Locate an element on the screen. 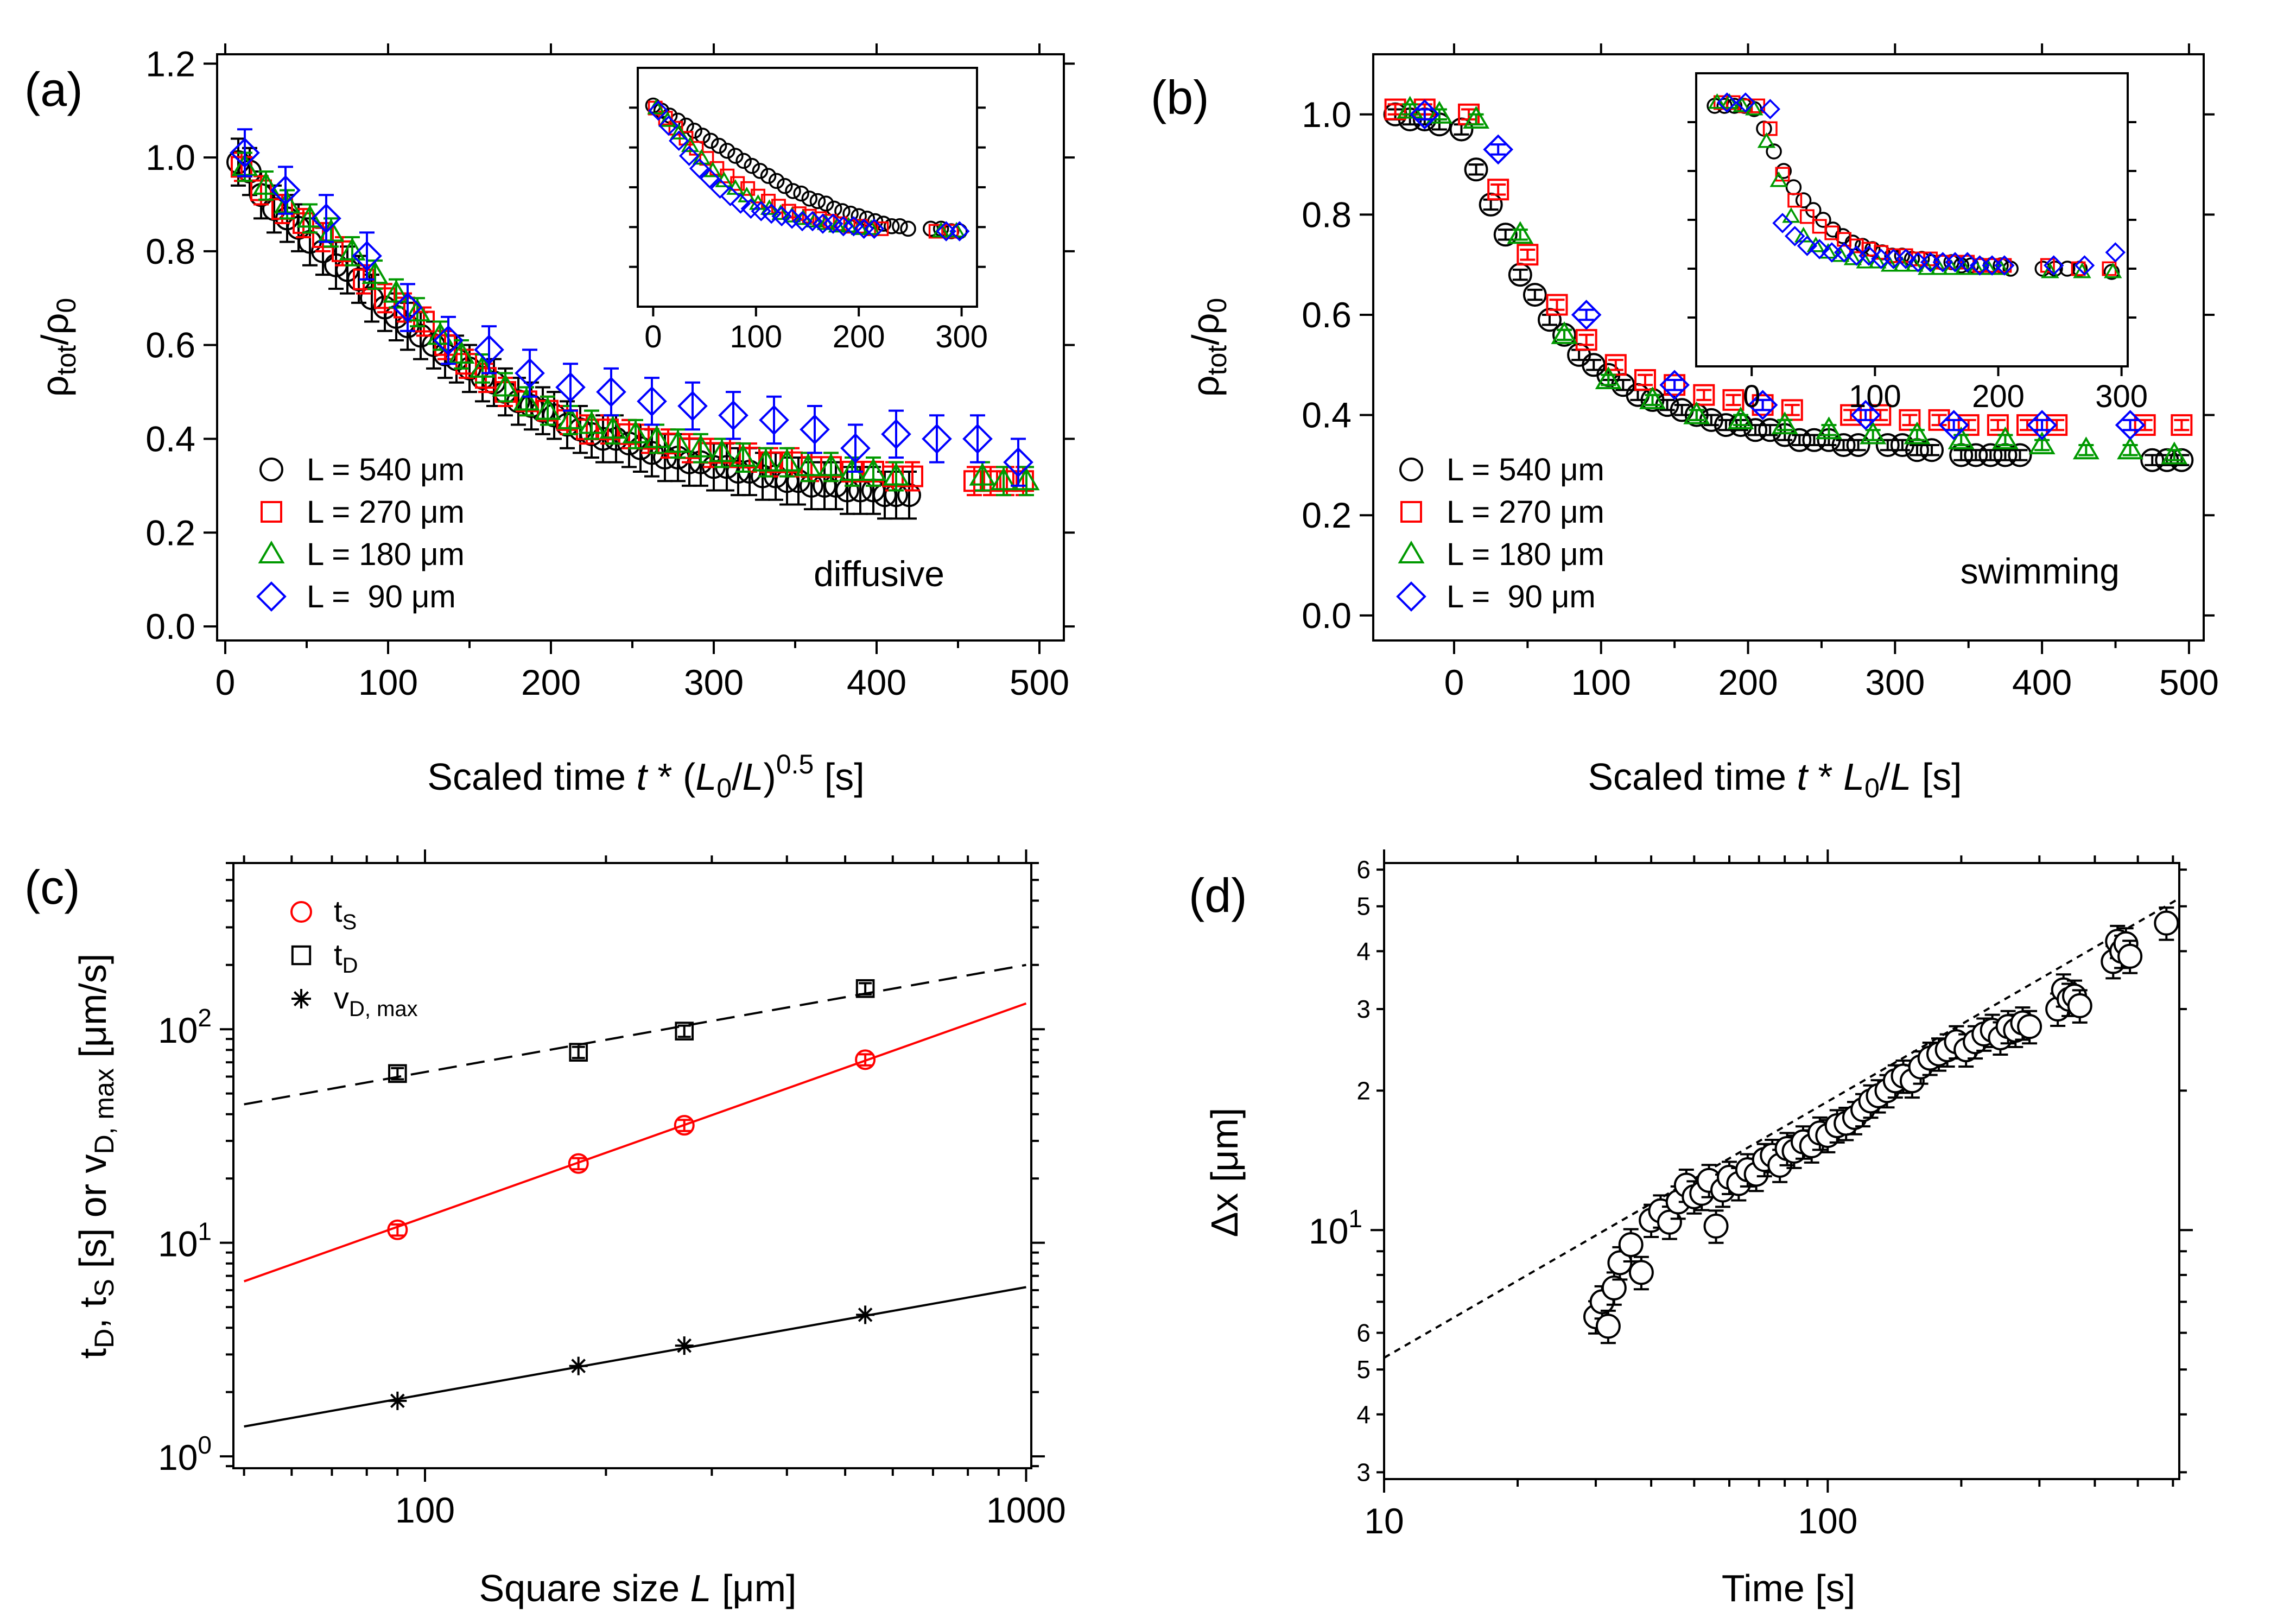  y-tick-exponent: 1 is located at coordinates (205, 1231).